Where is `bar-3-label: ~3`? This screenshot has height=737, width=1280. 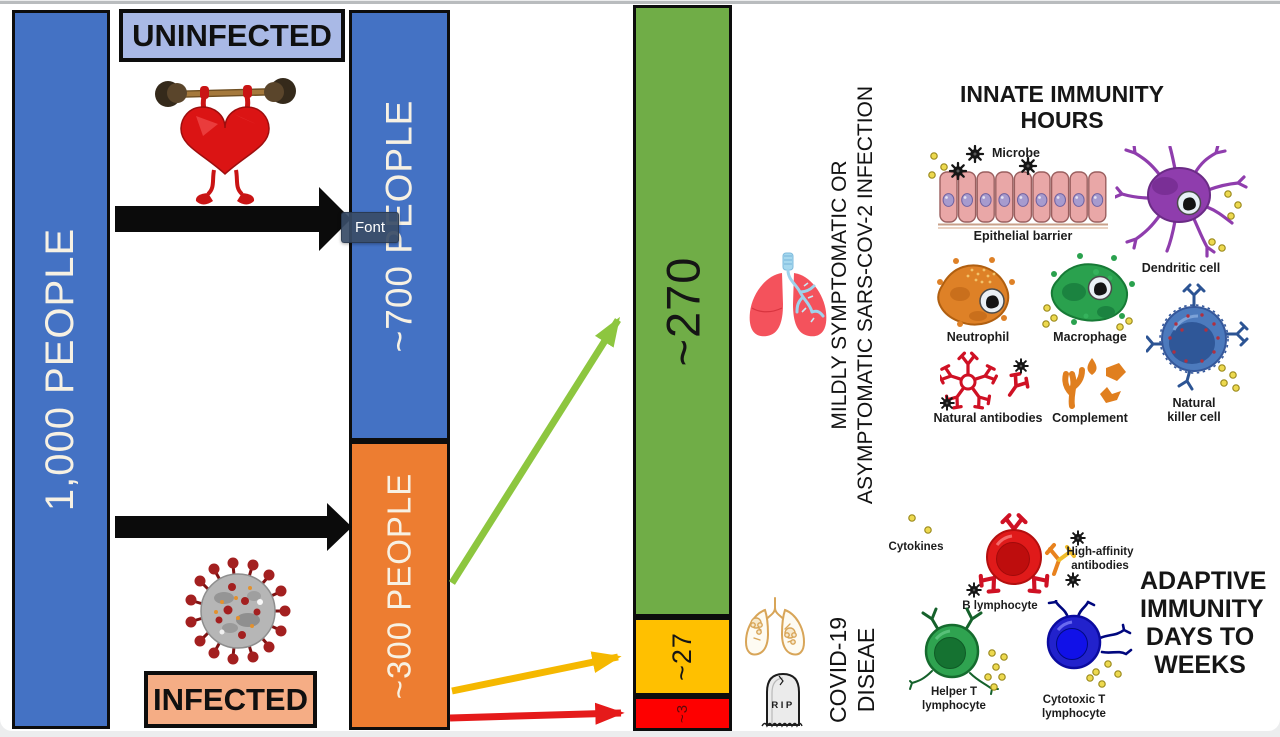
bar-3-label: ~3 is located at coordinates (682, 713).